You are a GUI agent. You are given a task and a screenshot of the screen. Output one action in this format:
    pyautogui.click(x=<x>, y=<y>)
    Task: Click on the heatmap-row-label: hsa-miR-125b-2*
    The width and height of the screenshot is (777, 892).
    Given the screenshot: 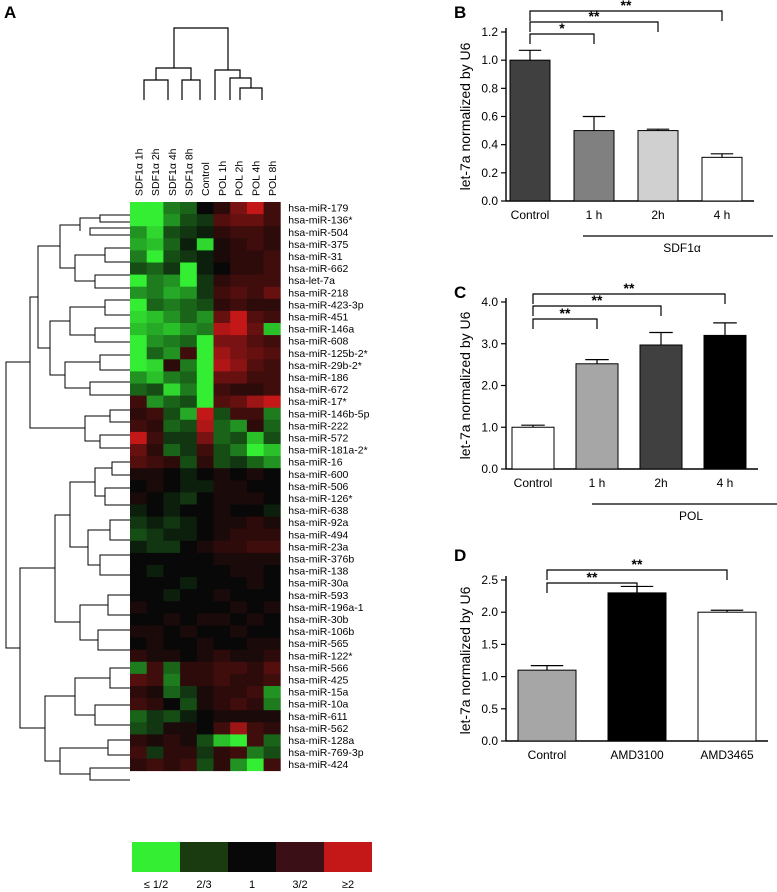 What is the action you would take?
    pyautogui.click(x=327, y=354)
    